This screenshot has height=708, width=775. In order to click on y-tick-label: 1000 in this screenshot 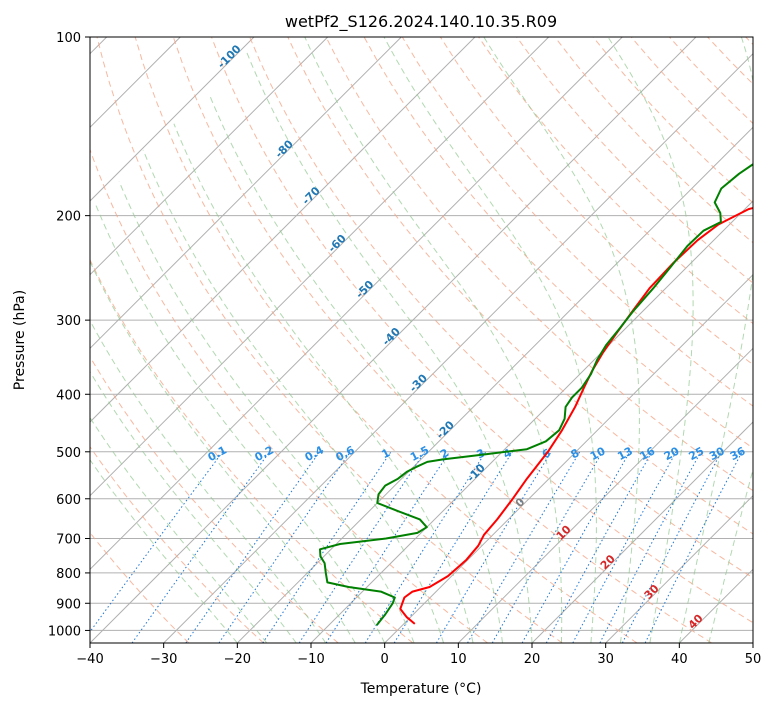, I will do `click(64, 631)`.